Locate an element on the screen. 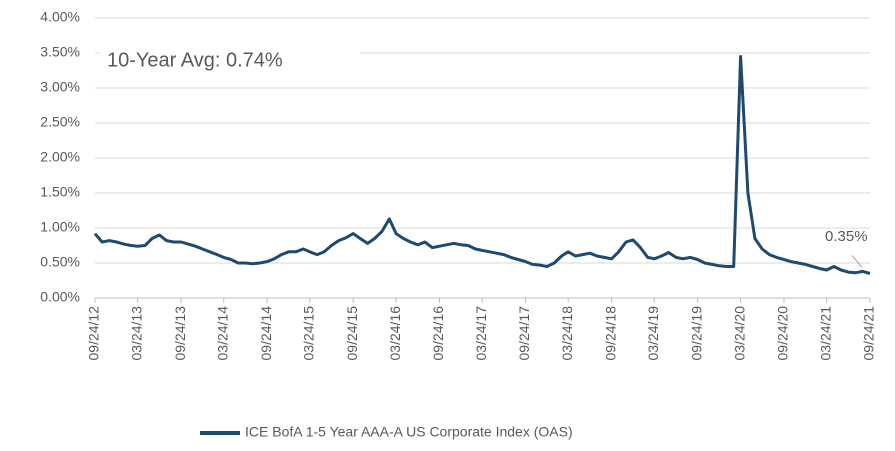 Image resolution: width=895 pixels, height=451 pixels. y-tick-label: 2.00% is located at coordinates (60, 157).